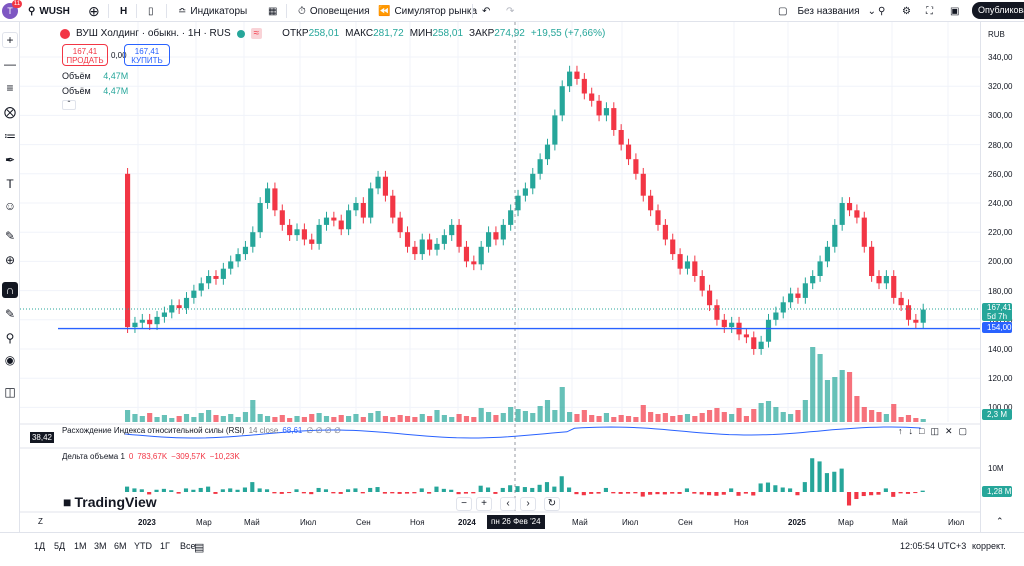 The width and height of the screenshot is (1024, 566). Describe the element at coordinates (934, 431) in the screenshot. I see `delete-pane-icon: ◫` at that location.